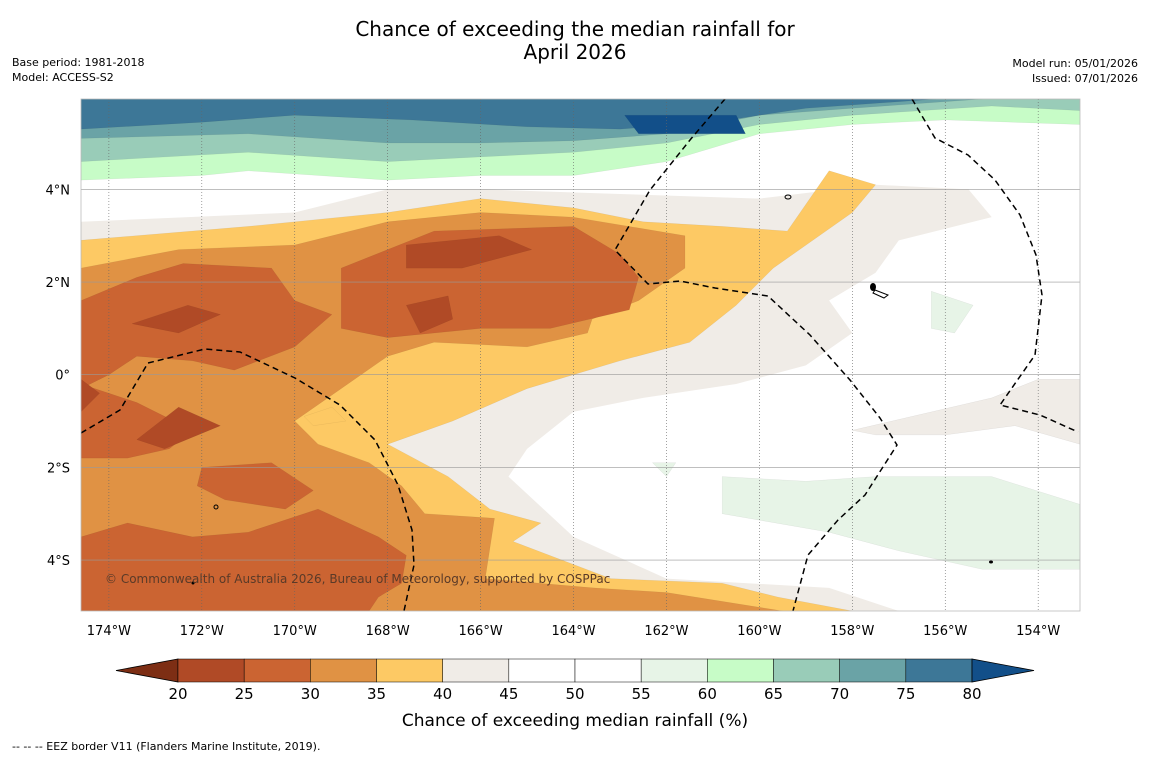 This screenshot has width=1150, height=758. I want to click on y-tick-label: 2°N, so click(58, 283).